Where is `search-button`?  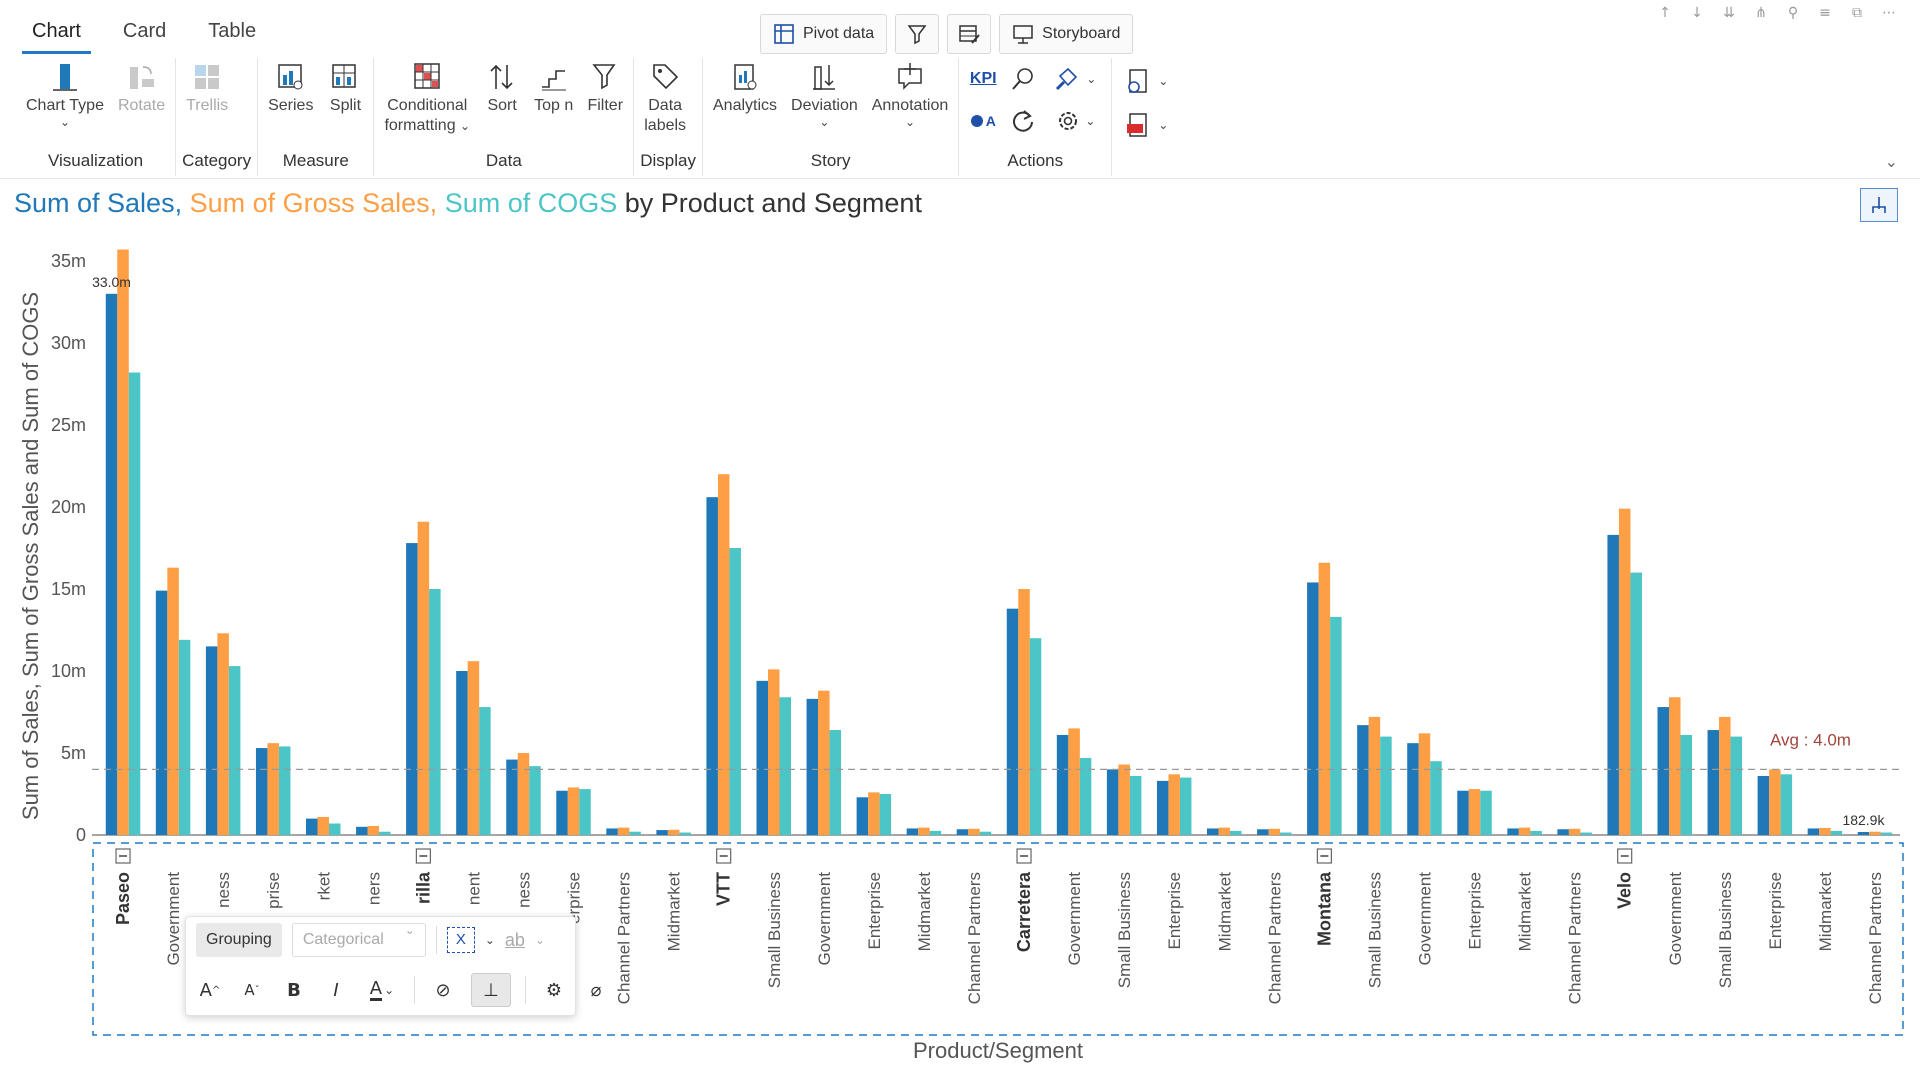
search-button is located at coordinates (1023, 79).